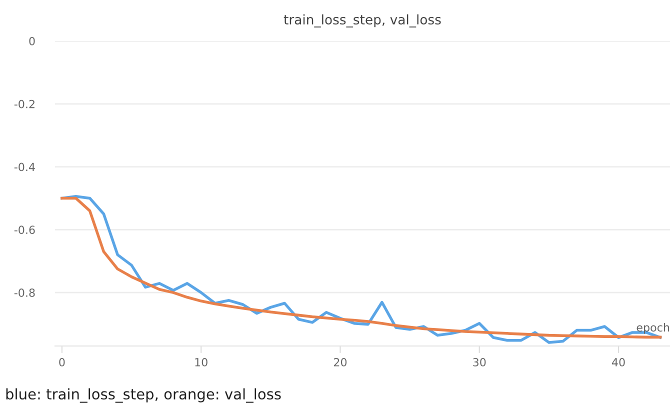 The width and height of the screenshot is (670, 412). What do you see at coordinates (24, 292) in the screenshot?
I see `y-tick-label: -0.8` at bounding box center [24, 292].